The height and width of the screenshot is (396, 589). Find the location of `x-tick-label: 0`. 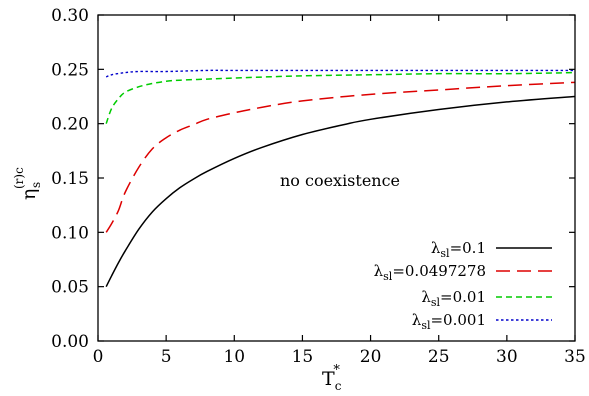

x-tick-label: 0 is located at coordinates (98, 357).